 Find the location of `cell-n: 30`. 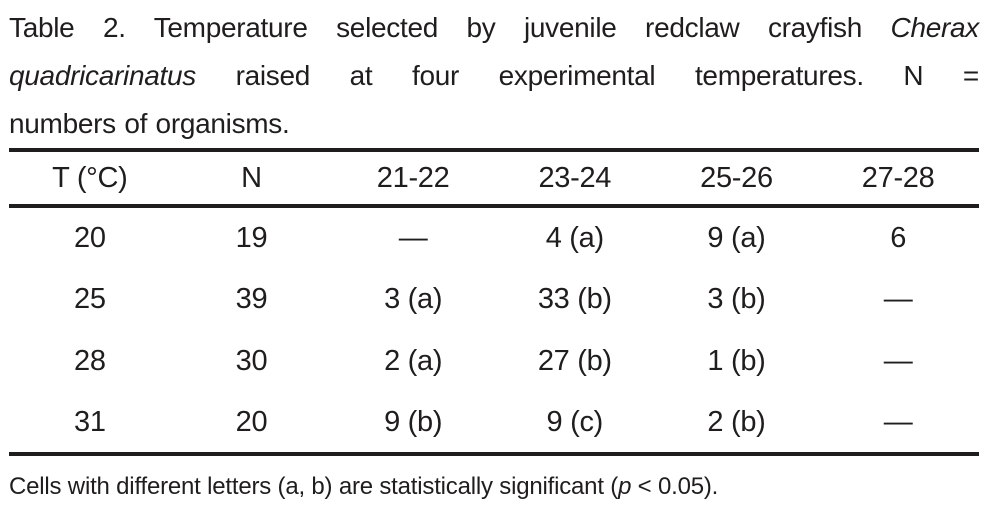

cell-n: 30 is located at coordinates (251, 360).